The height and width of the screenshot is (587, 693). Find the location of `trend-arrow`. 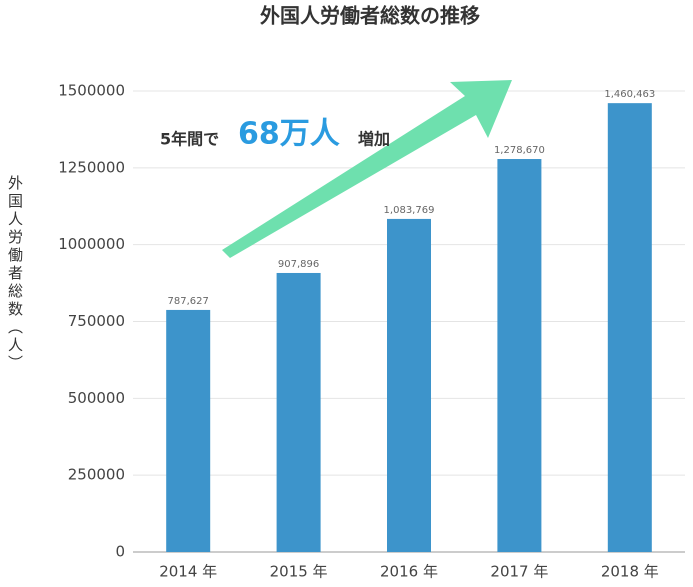

trend-arrow is located at coordinates (367, 169).